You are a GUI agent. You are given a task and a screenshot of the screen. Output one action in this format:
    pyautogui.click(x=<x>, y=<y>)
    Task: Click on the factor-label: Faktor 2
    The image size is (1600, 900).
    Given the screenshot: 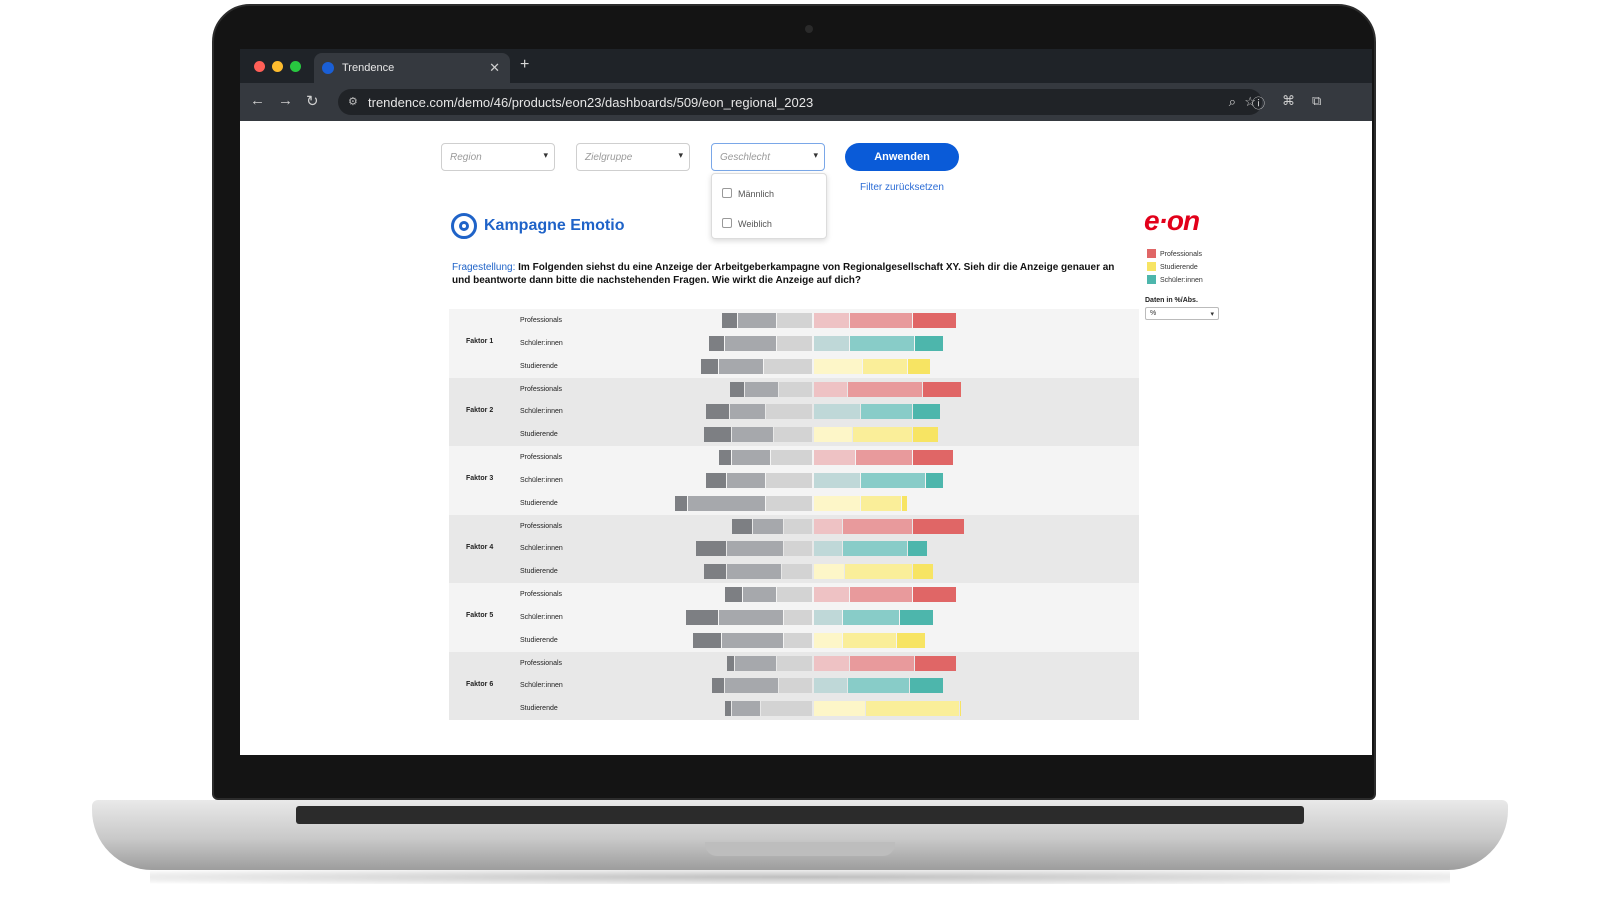 What is the action you would take?
    pyautogui.click(x=480, y=410)
    